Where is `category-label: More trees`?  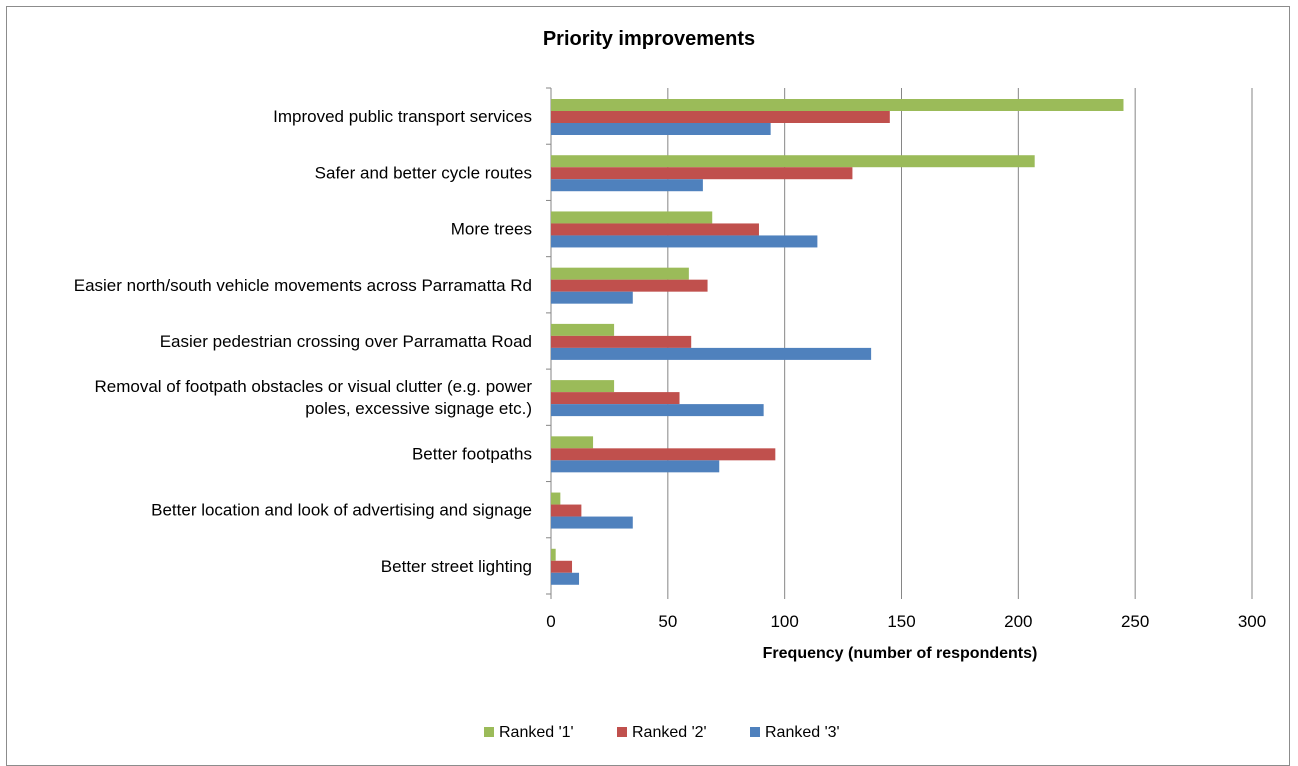 category-label: More trees is located at coordinates (491, 229).